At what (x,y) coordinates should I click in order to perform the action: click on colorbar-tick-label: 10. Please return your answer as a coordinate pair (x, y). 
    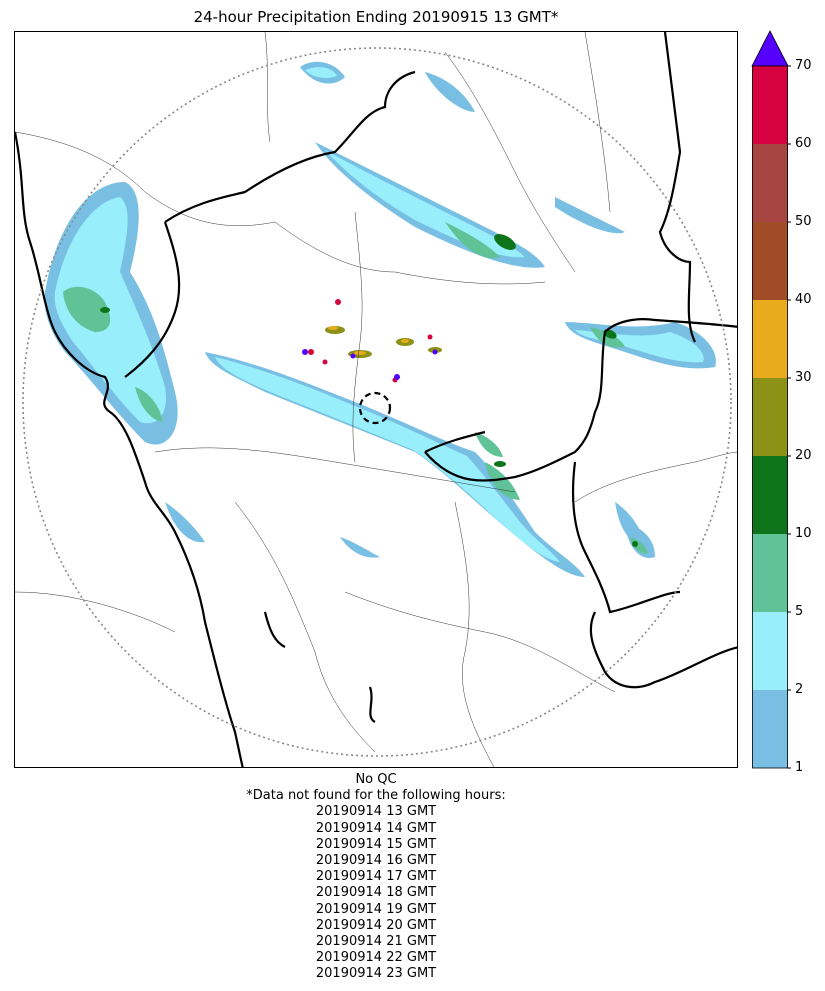
    Looking at the image, I should click on (803, 533).